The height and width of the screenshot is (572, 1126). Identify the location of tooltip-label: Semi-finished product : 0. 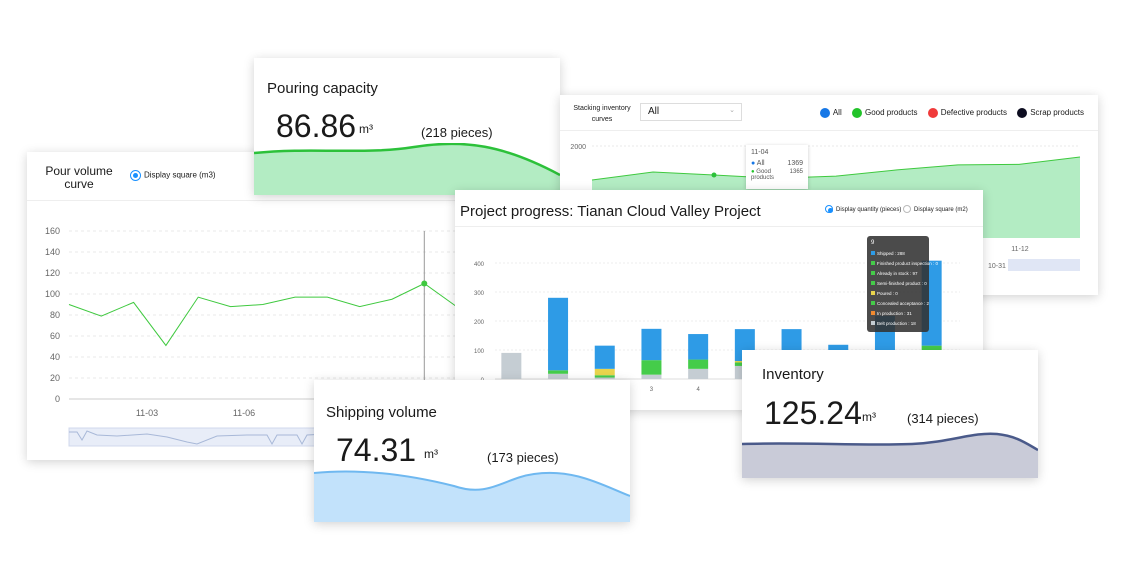
(902, 283).